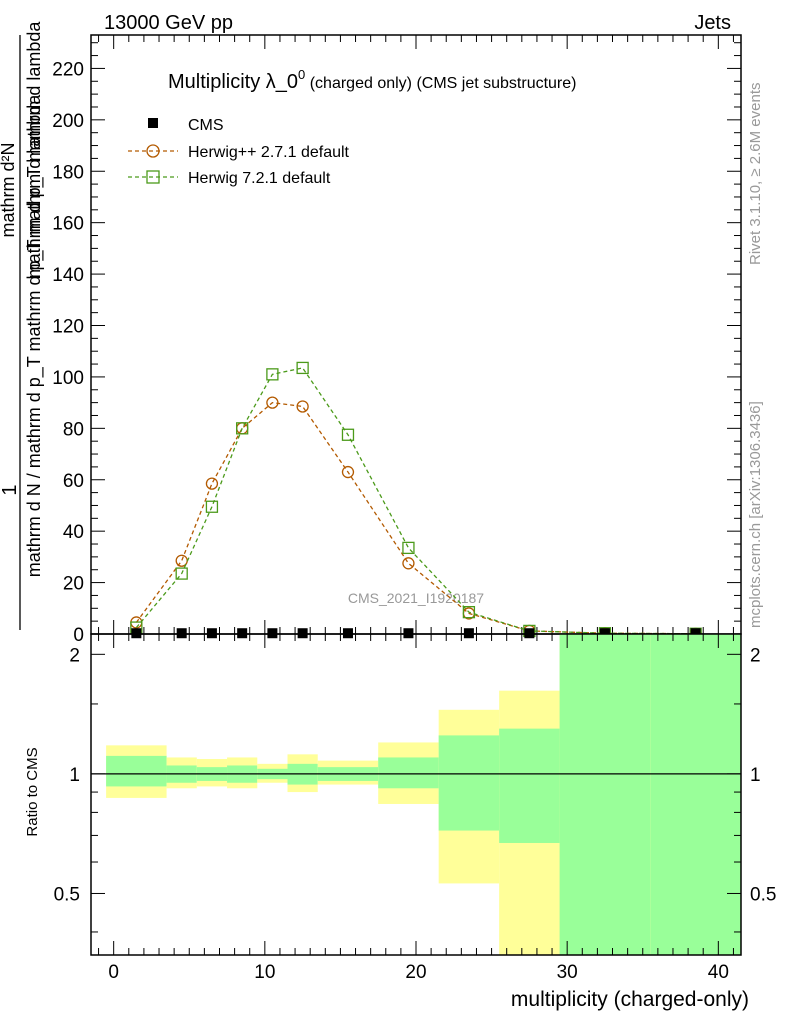 This screenshot has height=1024, width=786. I want to click on main-y-tick-label: 60, so click(73, 481).